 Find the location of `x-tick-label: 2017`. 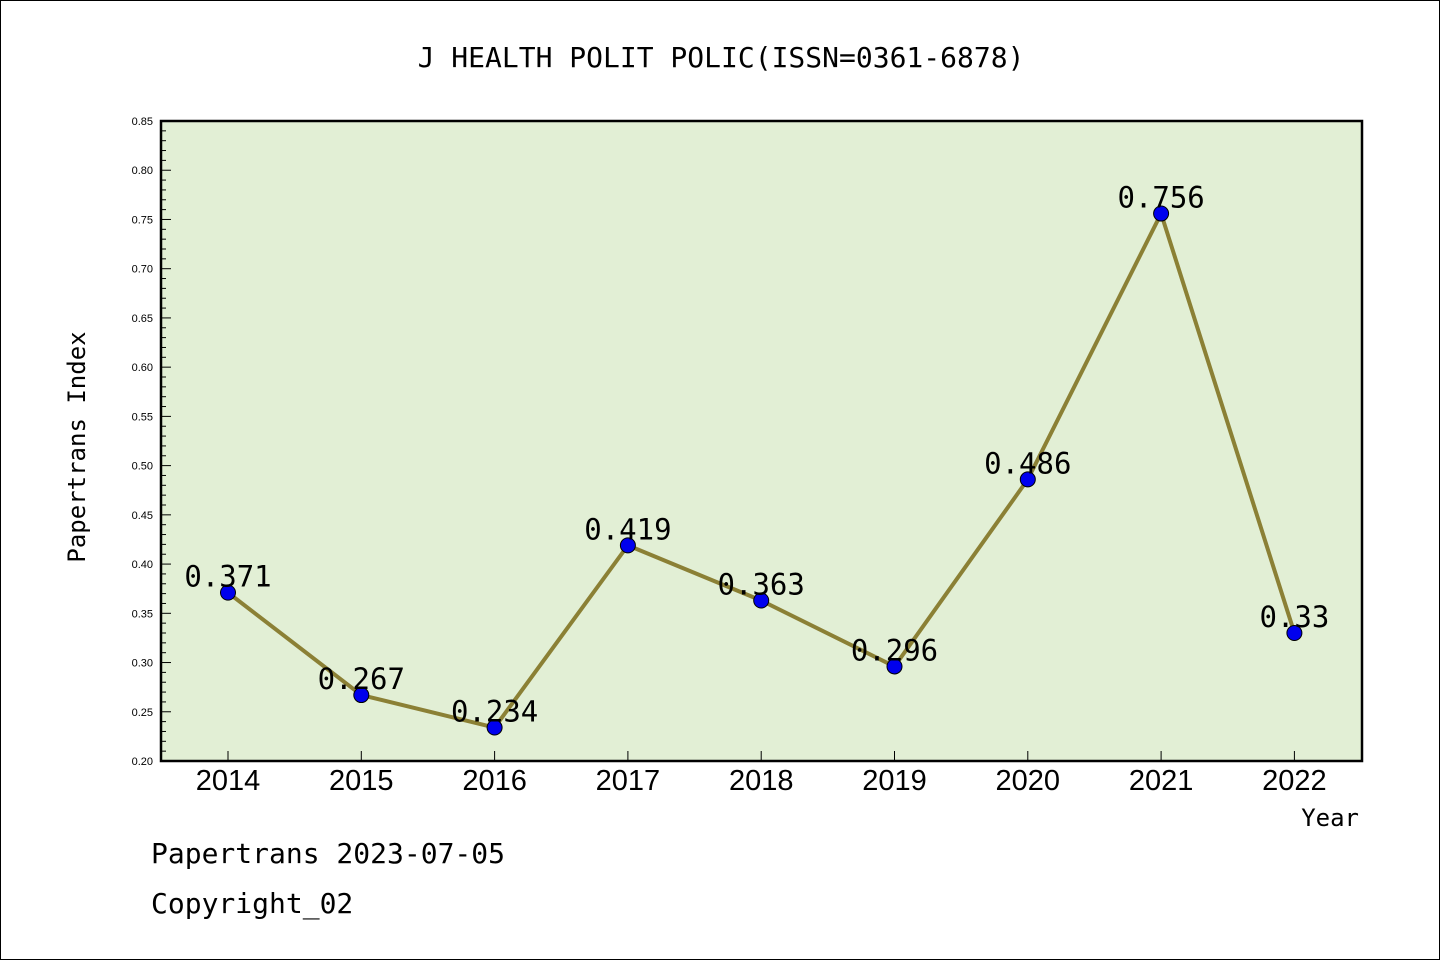

x-tick-label: 2017 is located at coordinates (628, 781).